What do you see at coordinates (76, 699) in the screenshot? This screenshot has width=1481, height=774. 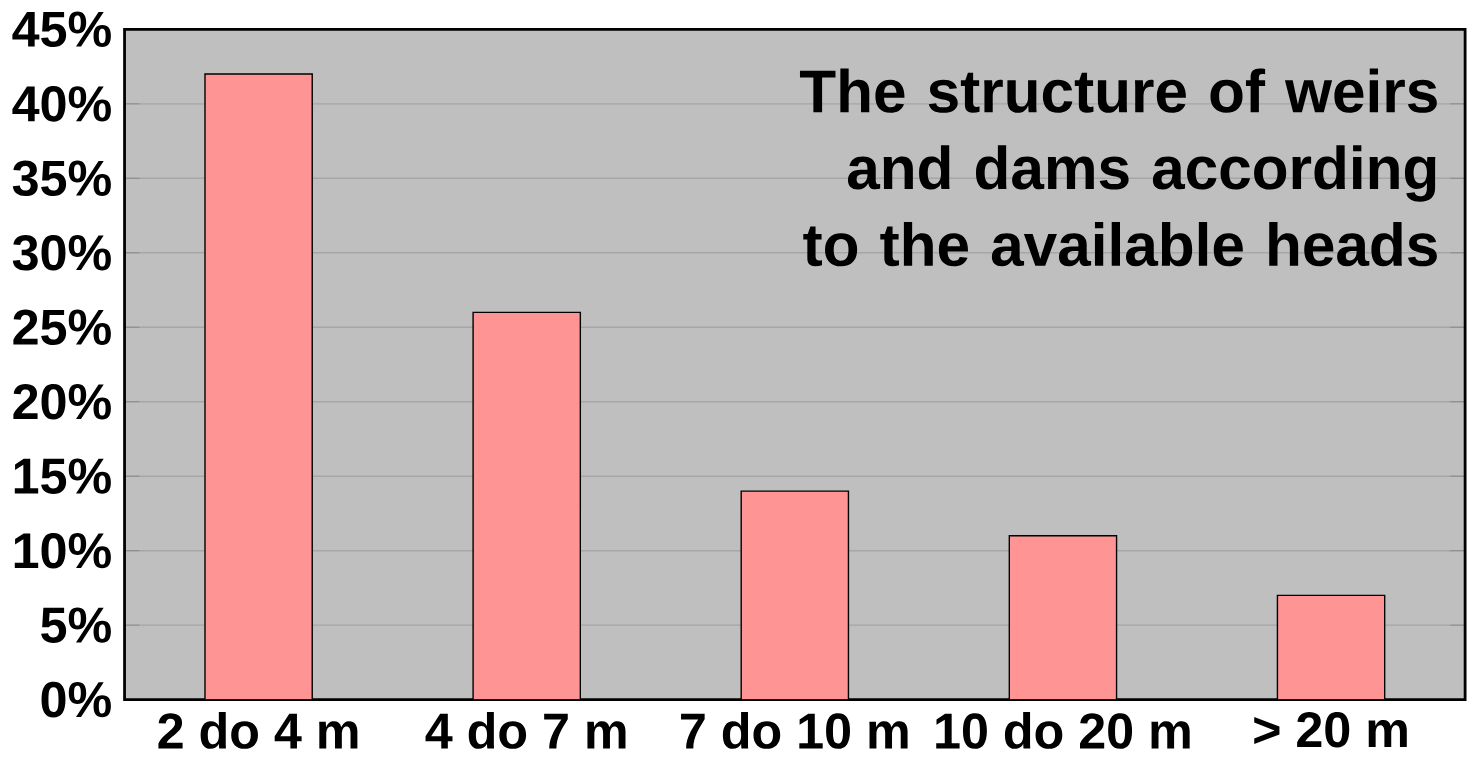 I see `y-tick-label: 0%` at bounding box center [76, 699].